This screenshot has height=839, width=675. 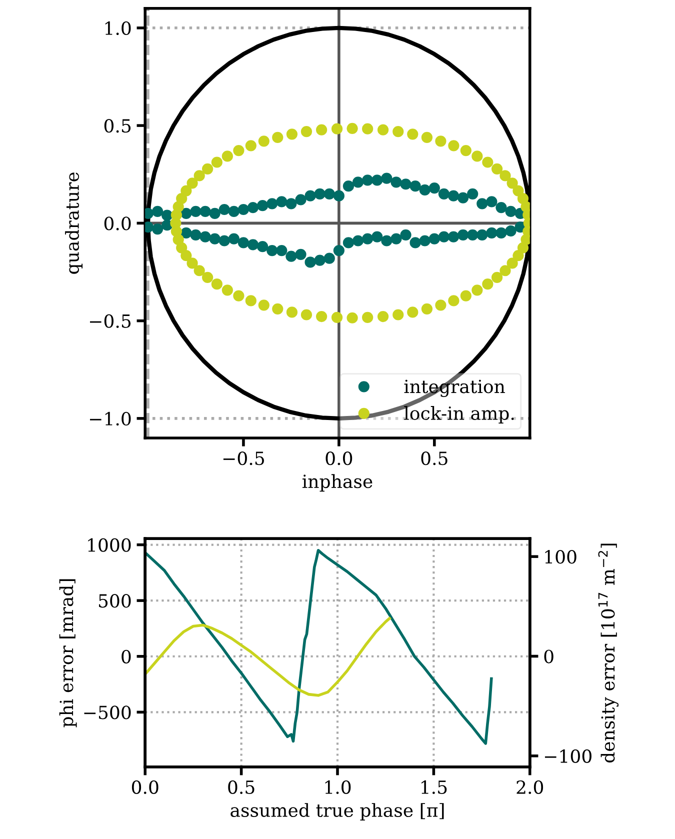 I want to click on x-tick-label: 1.0, so click(x=338, y=787).